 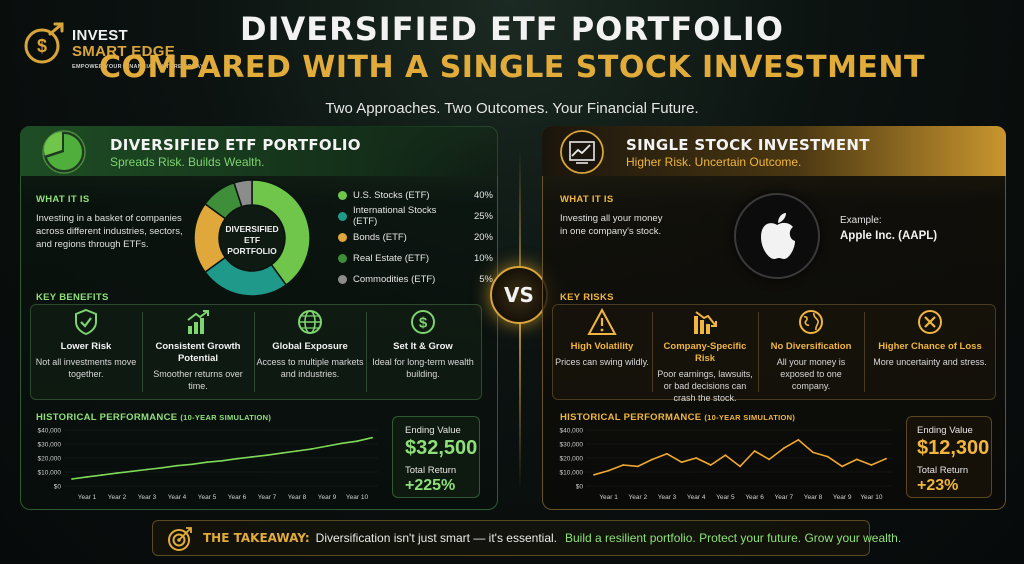 What do you see at coordinates (572, 459) in the screenshot?
I see `y-tick-label: $20,000` at bounding box center [572, 459].